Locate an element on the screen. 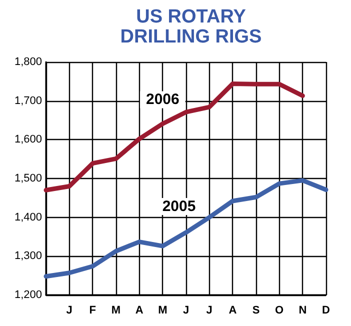 This screenshot has height=326, width=351. y-tick-label: 1,700 is located at coordinates (28, 100).